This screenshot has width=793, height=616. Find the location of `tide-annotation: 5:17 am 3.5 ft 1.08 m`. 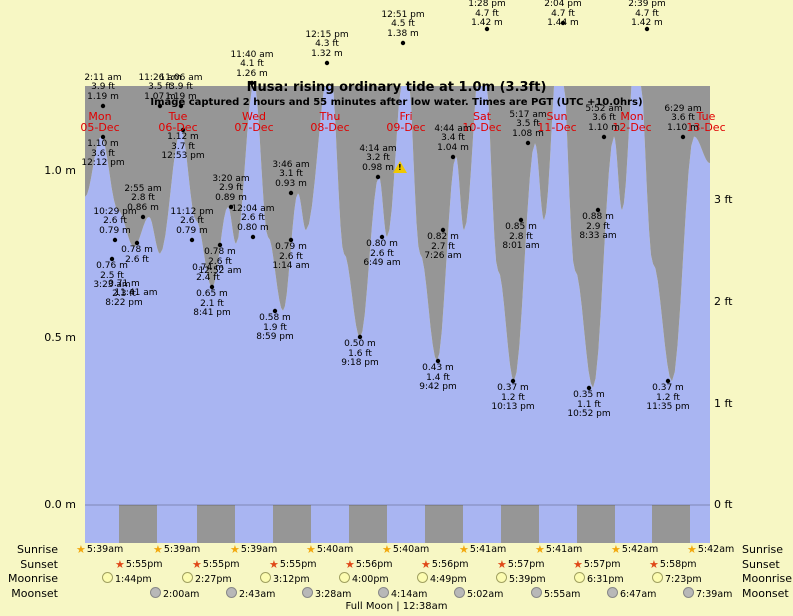

tide-annotation: 5:17 am 3.5 ft 1.08 m is located at coordinates (528, 124).